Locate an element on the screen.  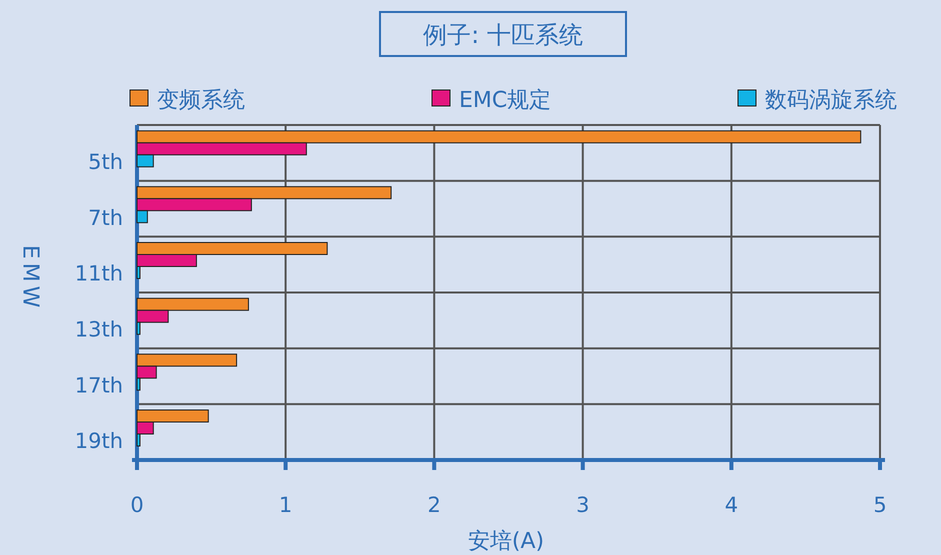
chart-title: 例子: 十匹系统 is located at coordinates (503, 35).